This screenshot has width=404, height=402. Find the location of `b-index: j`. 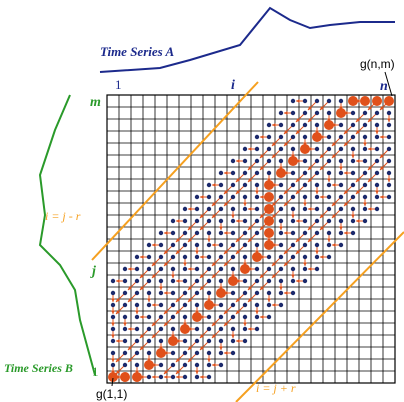

b-index: j is located at coordinates (93, 271).